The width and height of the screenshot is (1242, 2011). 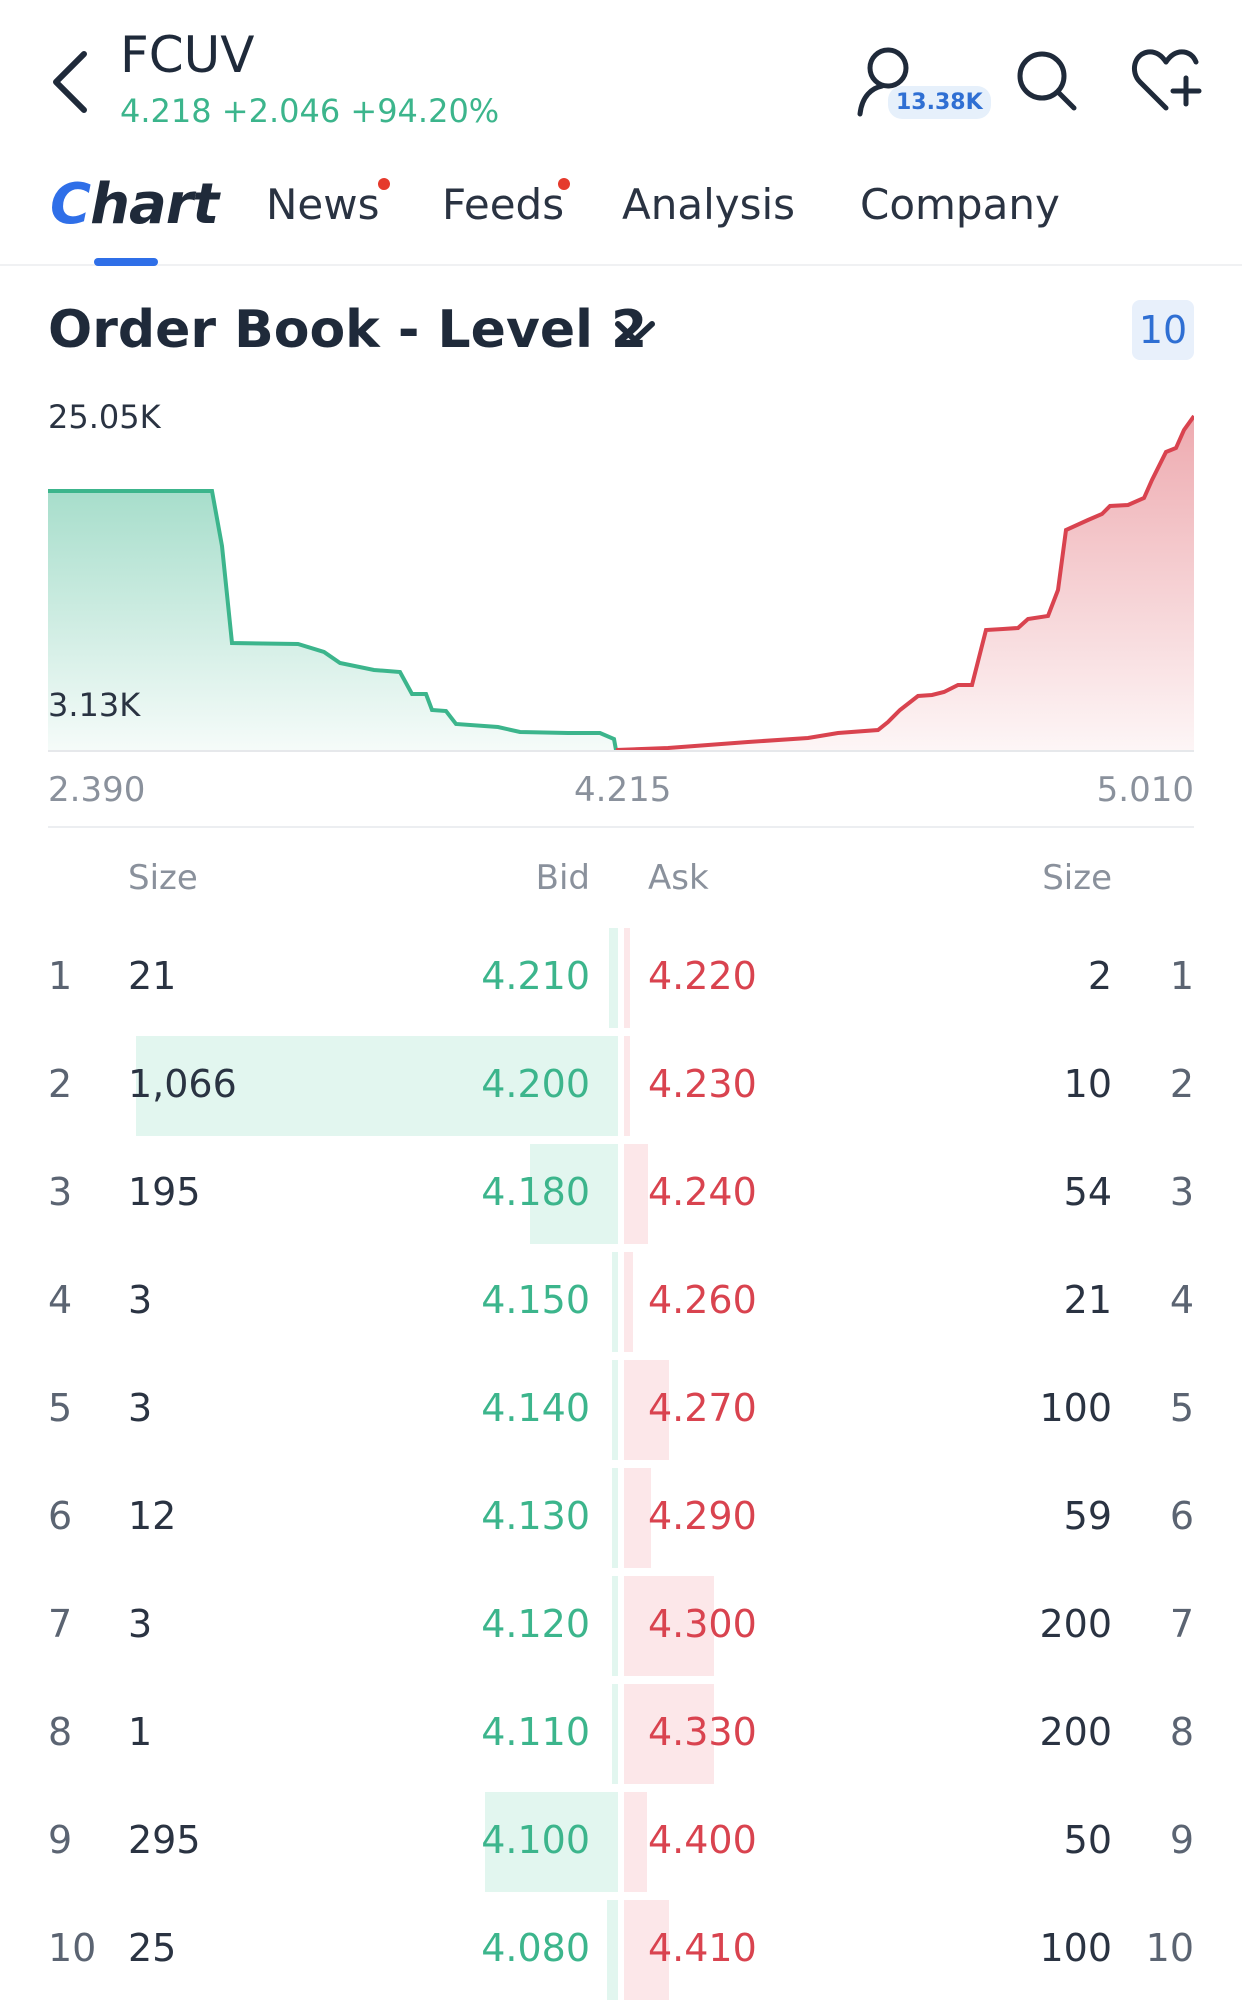 What do you see at coordinates (1181, 1840) in the screenshot?
I see `ask-level-index: 9` at bounding box center [1181, 1840].